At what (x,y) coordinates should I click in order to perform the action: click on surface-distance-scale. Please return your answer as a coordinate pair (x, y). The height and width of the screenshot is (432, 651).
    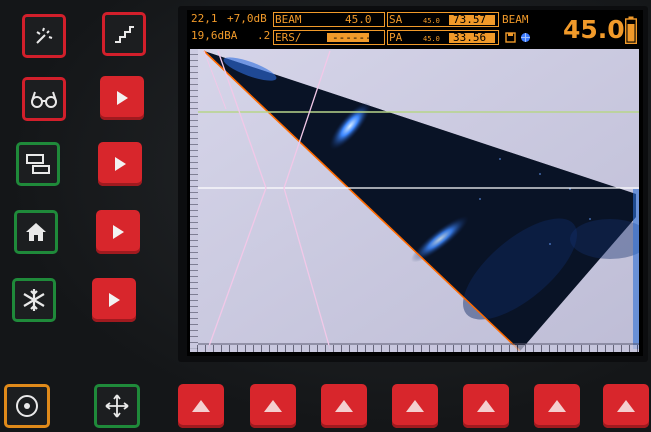
    Looking at the image, I should click on (414, 348).